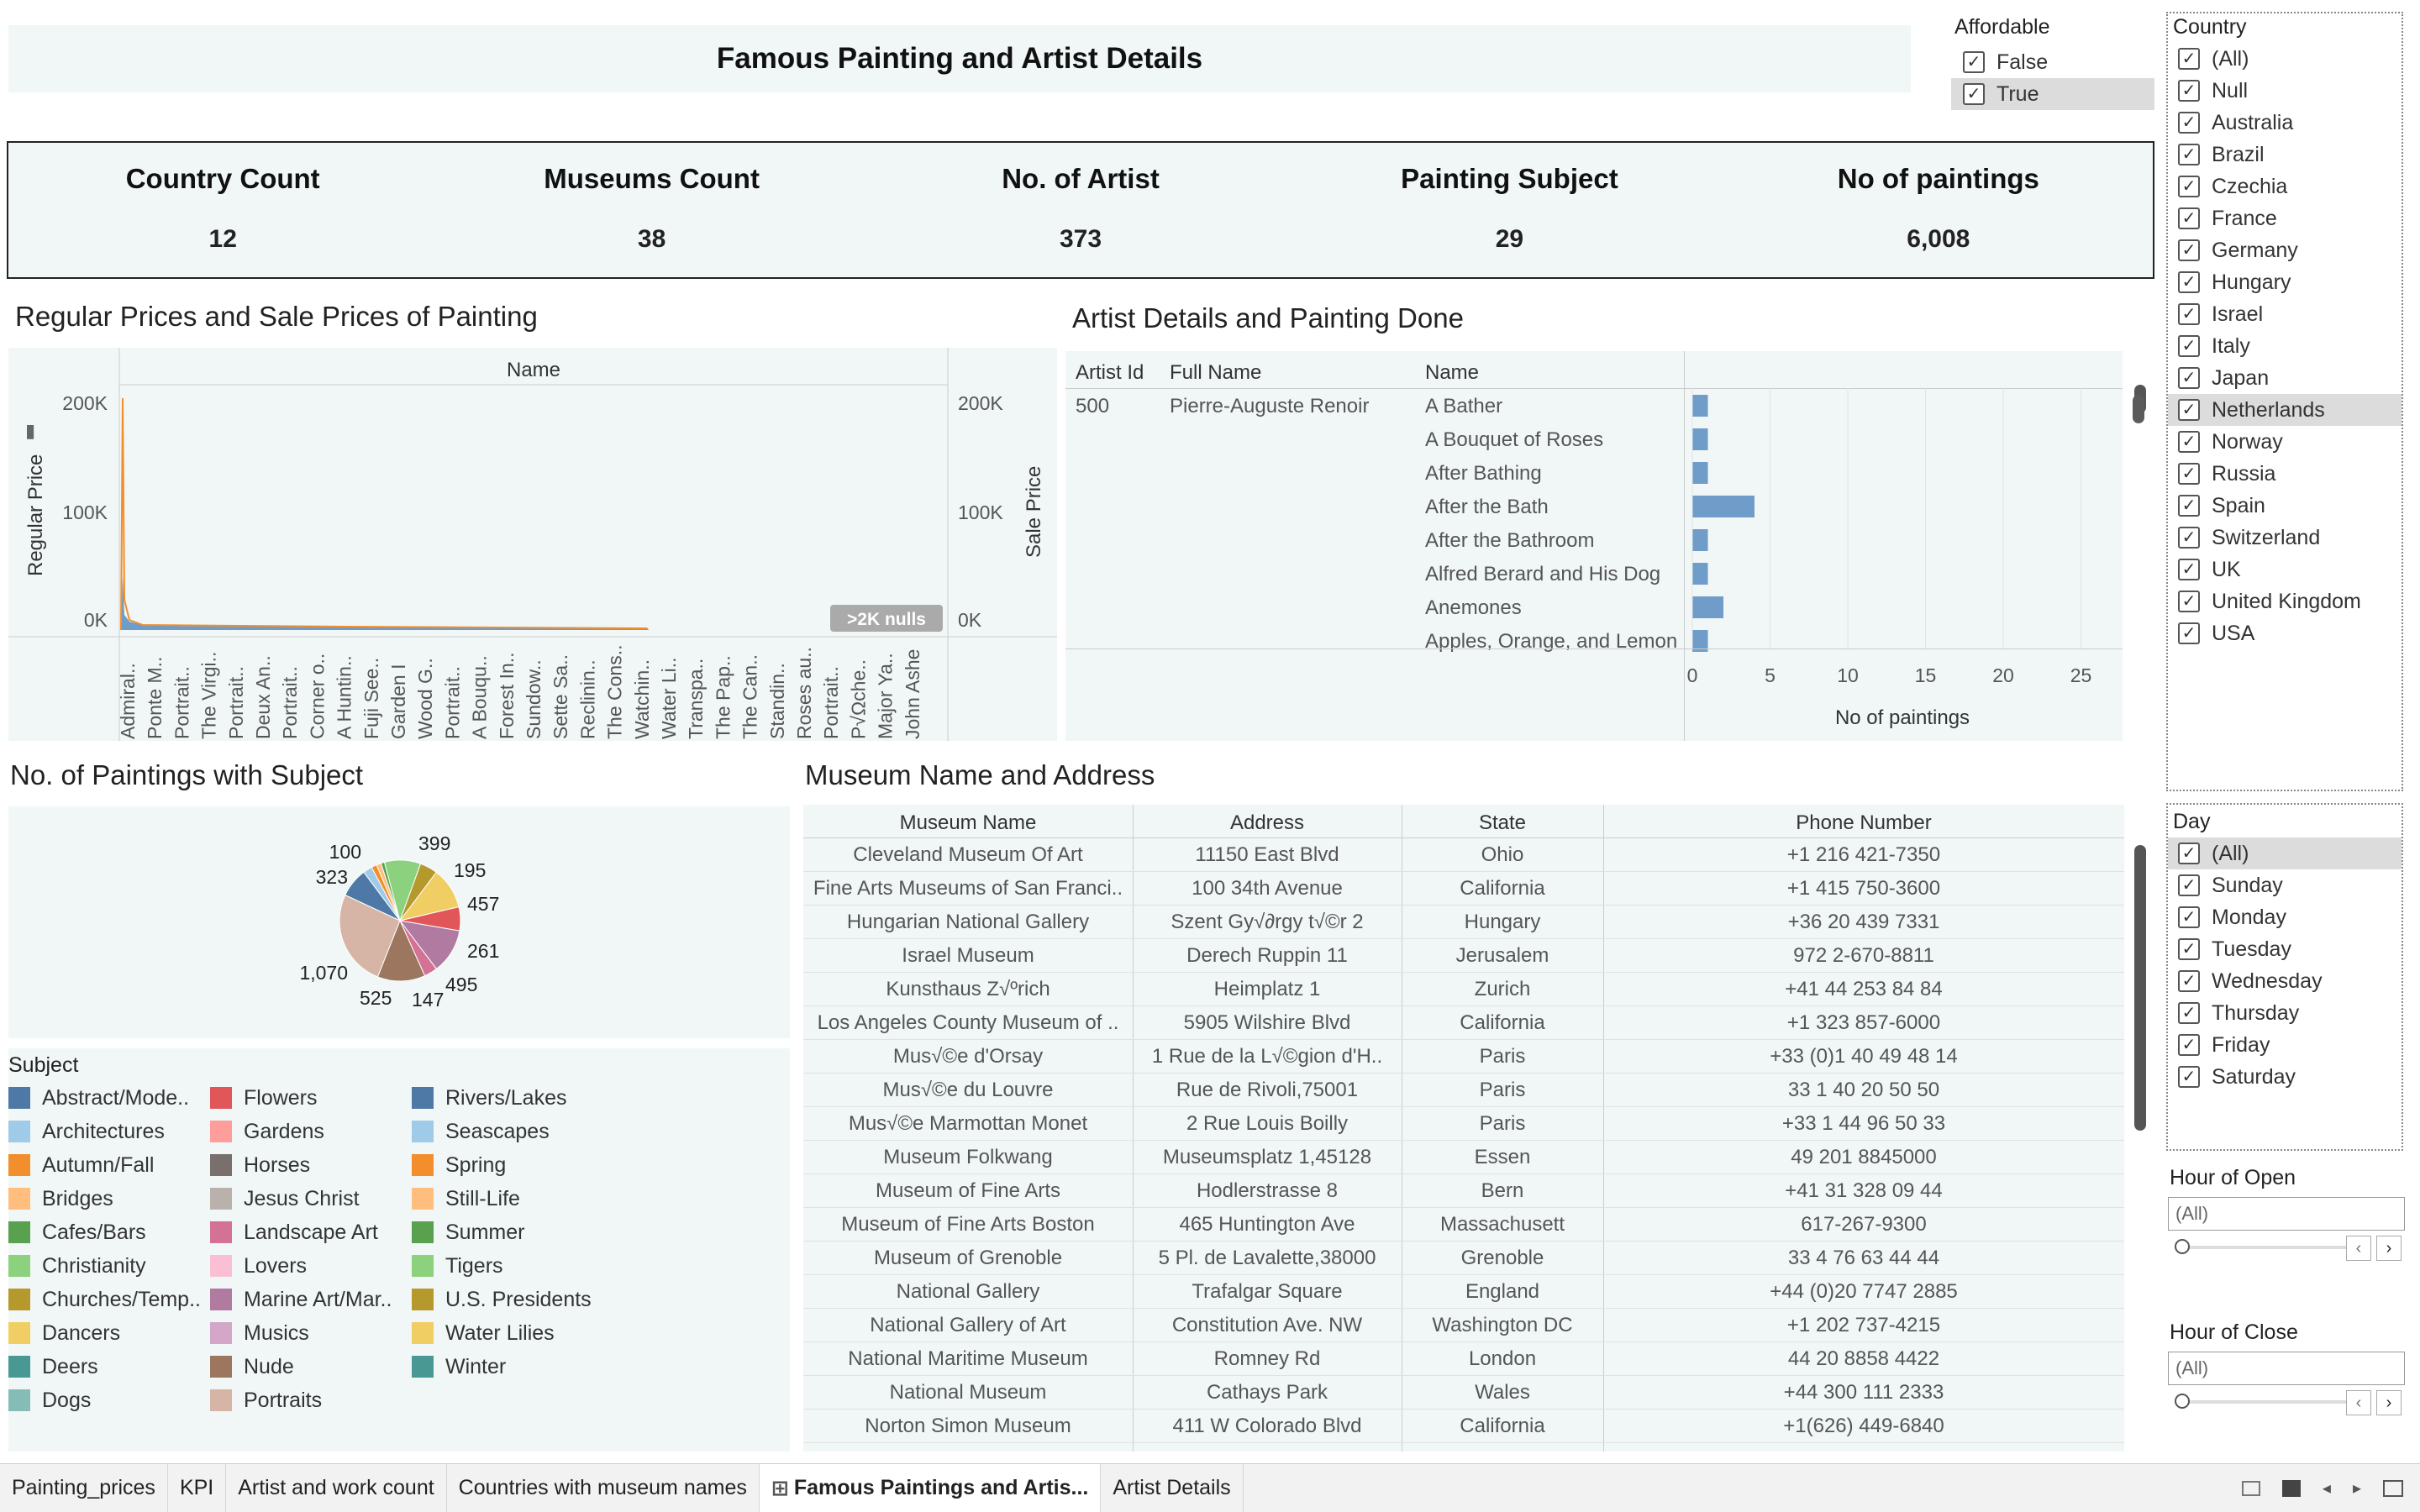  I want to click on country-option: ✓ Hungary, so click(2285, 282).